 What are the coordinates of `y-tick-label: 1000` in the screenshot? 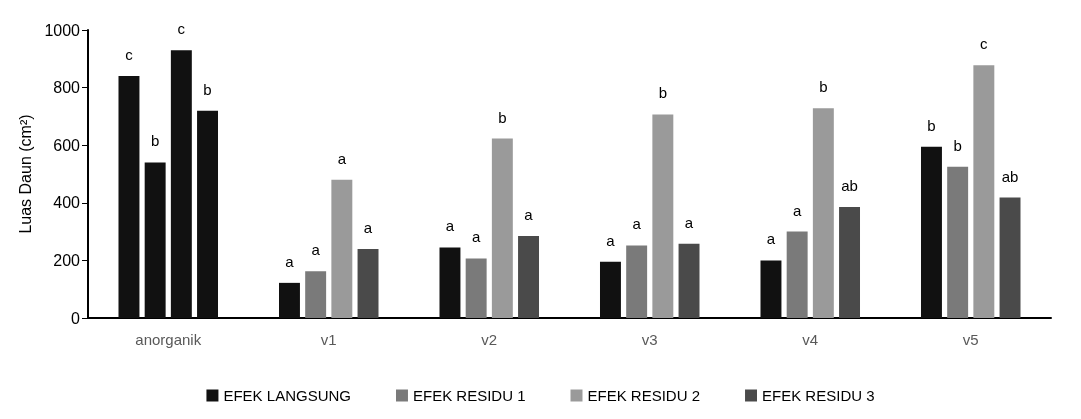 It's located at (62, 30).